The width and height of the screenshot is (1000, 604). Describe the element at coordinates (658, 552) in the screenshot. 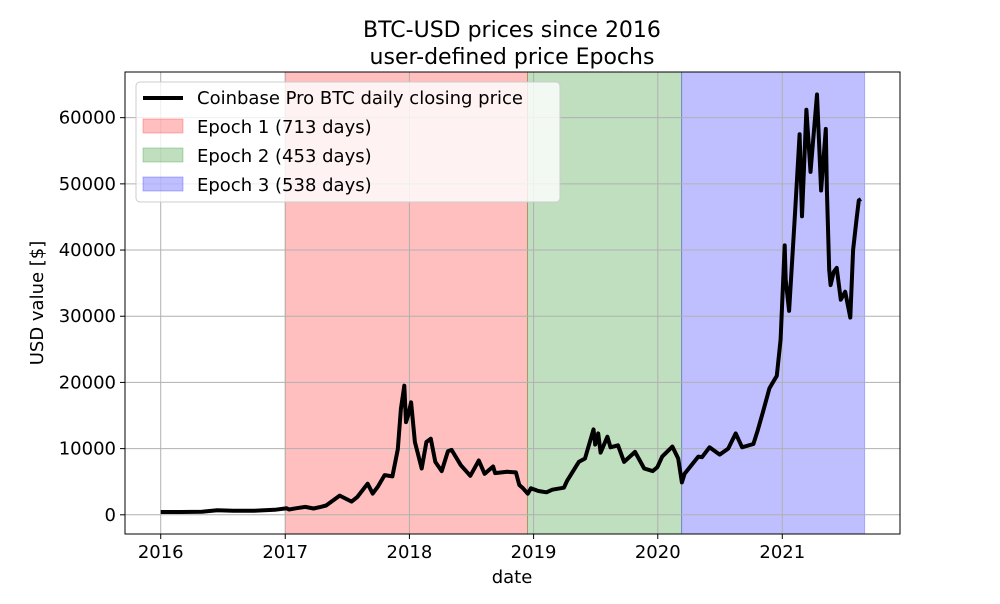

I see `x-tick-label: 2020` at that location.